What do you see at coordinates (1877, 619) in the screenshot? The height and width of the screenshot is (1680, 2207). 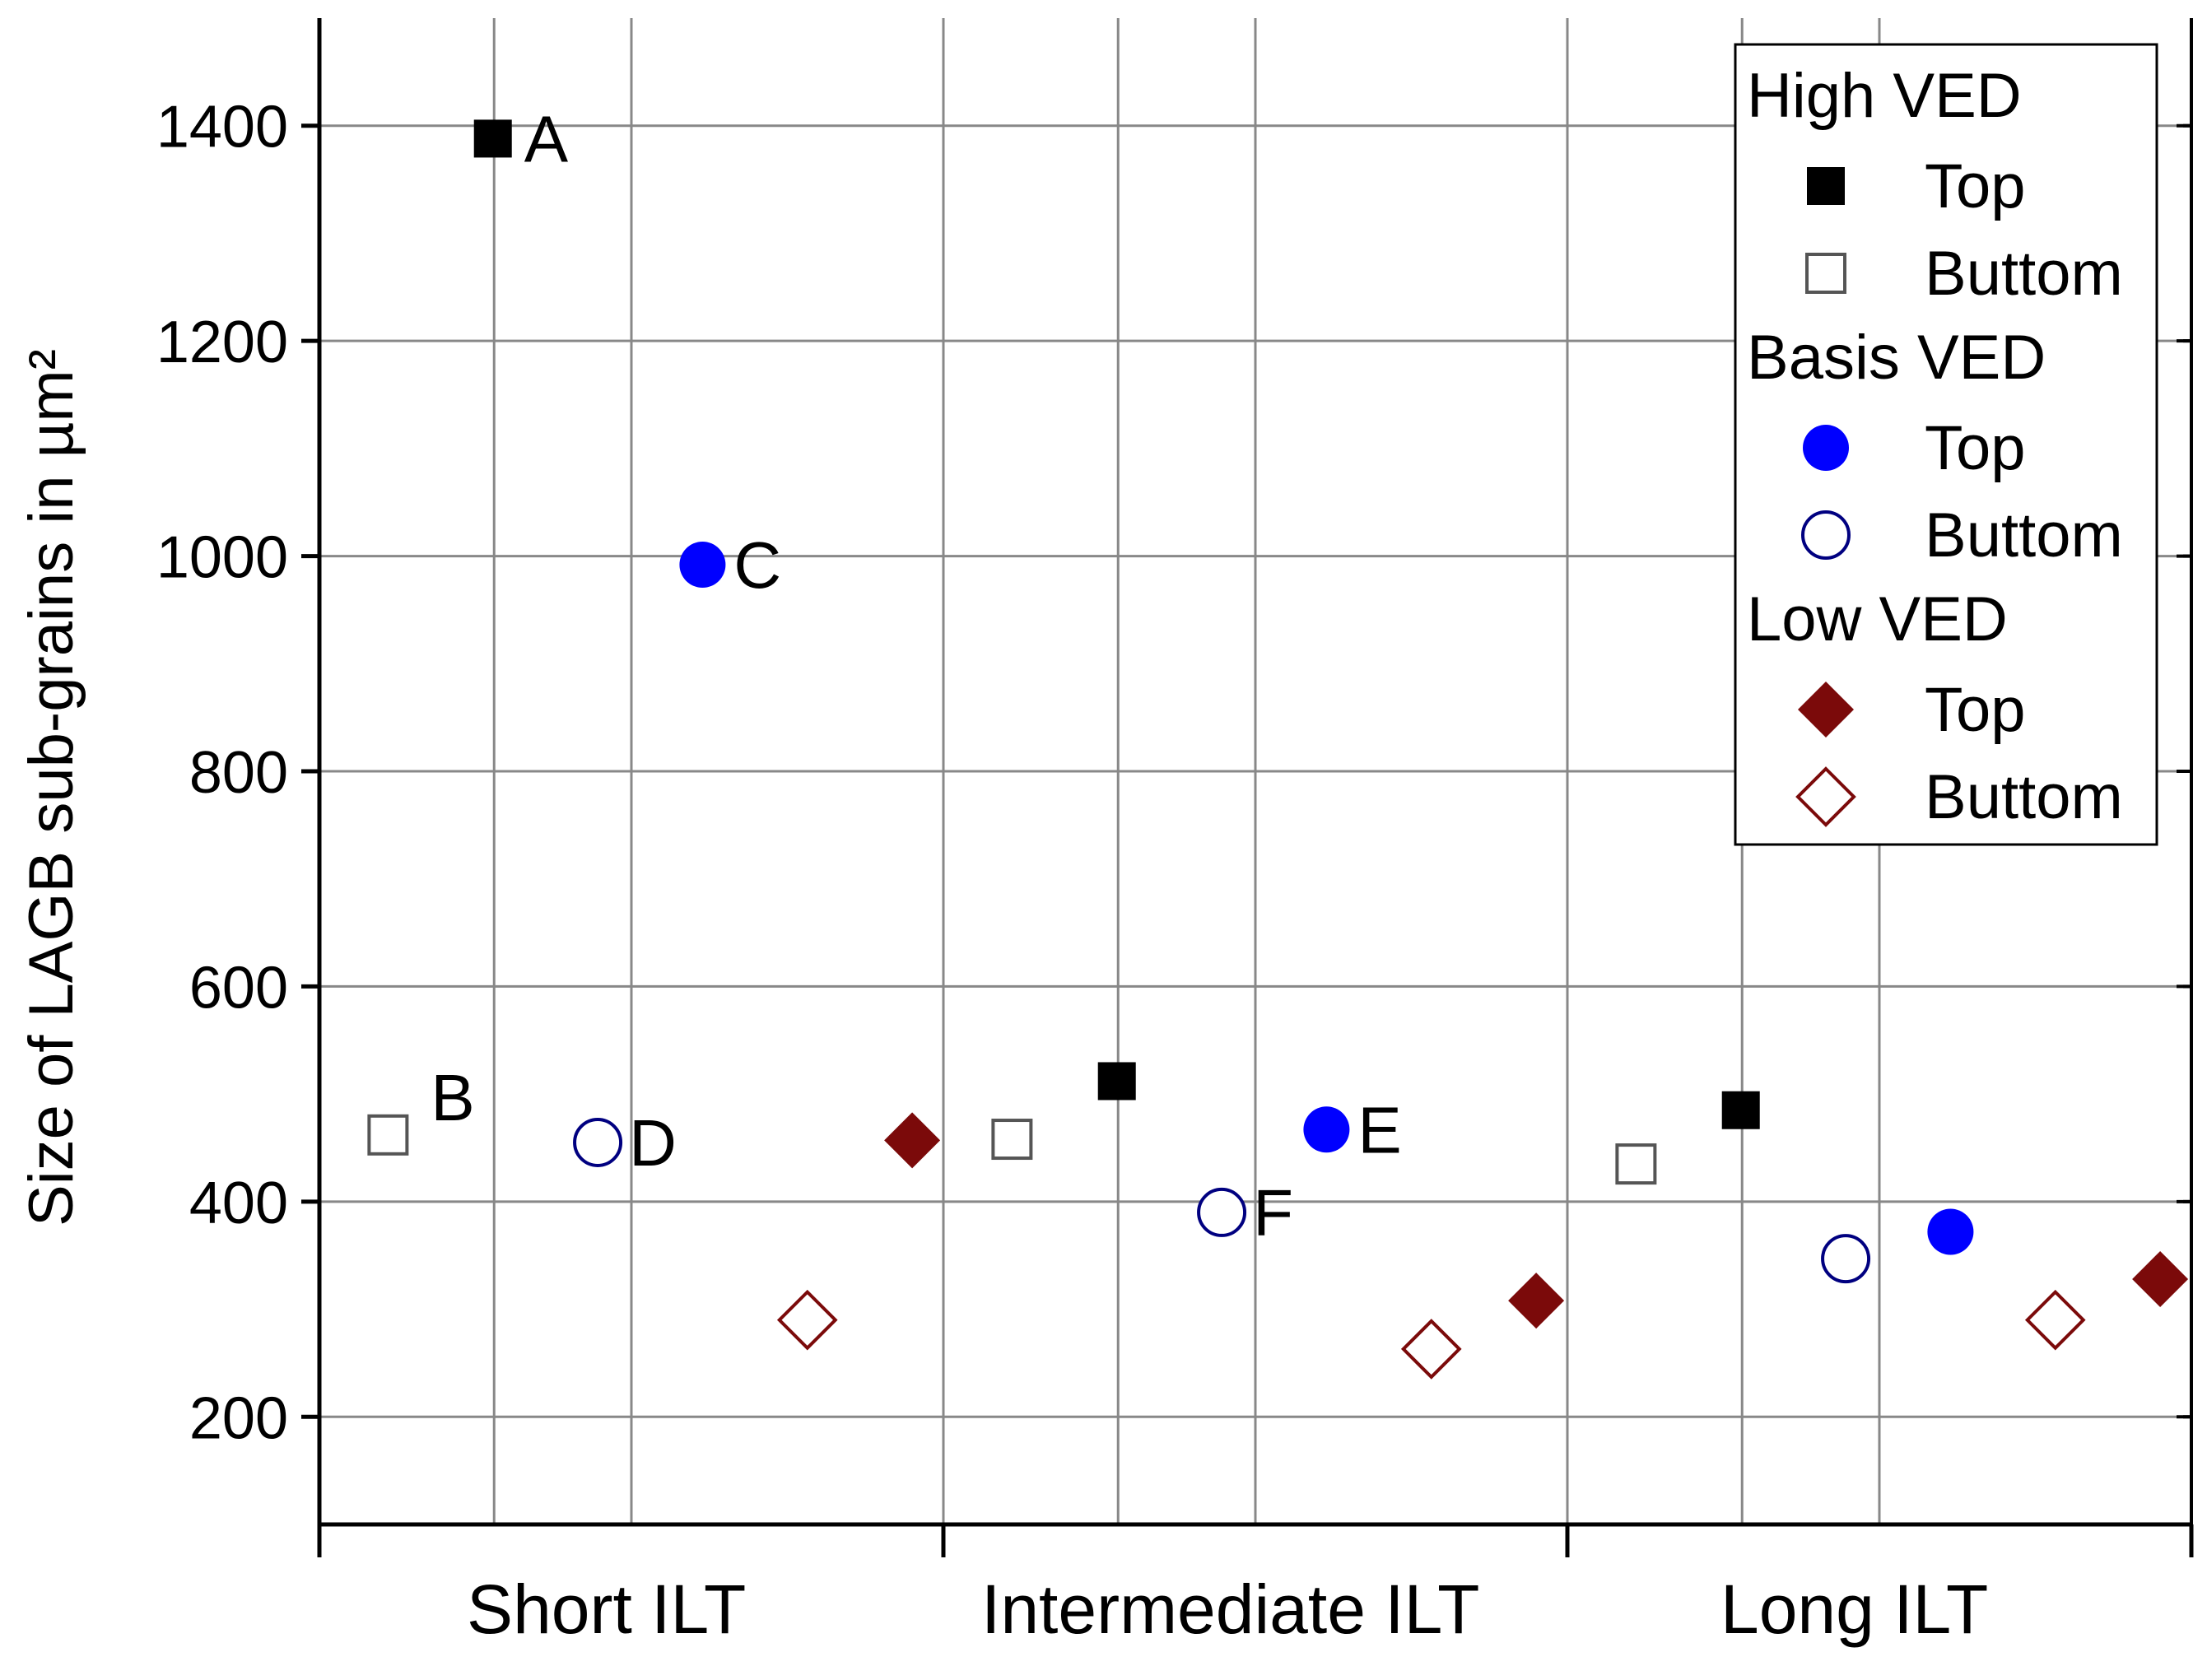 I see `legend-group-title: Low VED` at bounding box center [1877, 619].